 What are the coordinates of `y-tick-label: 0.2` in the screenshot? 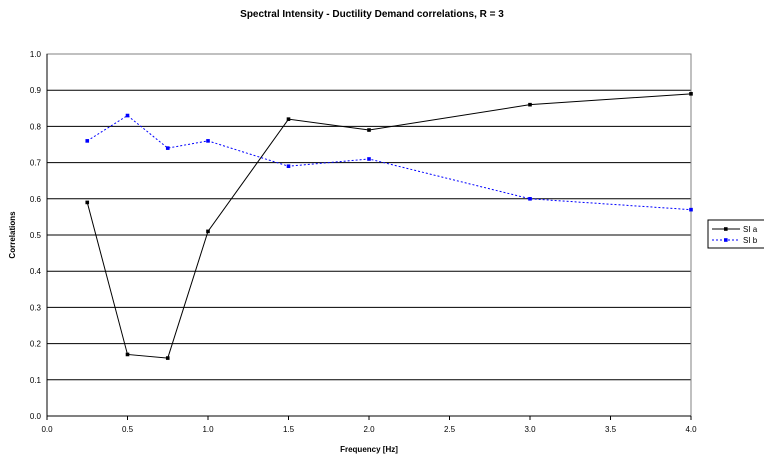 It's located at (36, 344).